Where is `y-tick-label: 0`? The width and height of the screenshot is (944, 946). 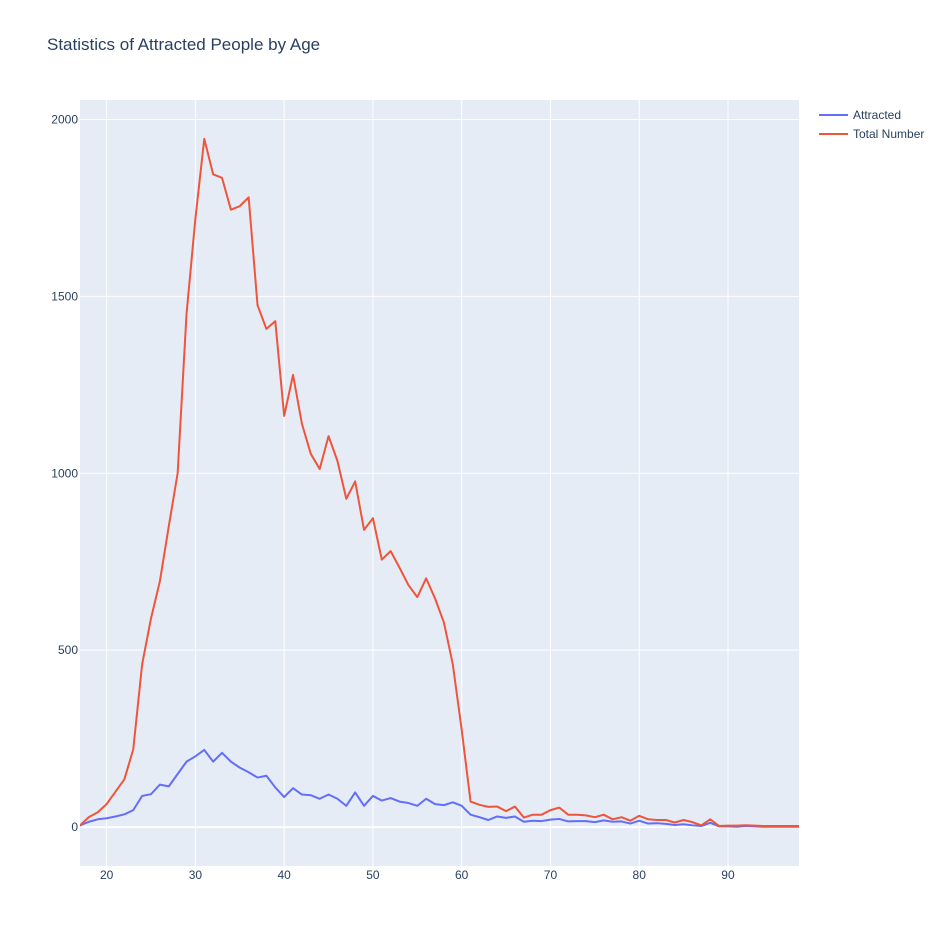
y-tick-label: 0 is located at coordinates (74, 827).